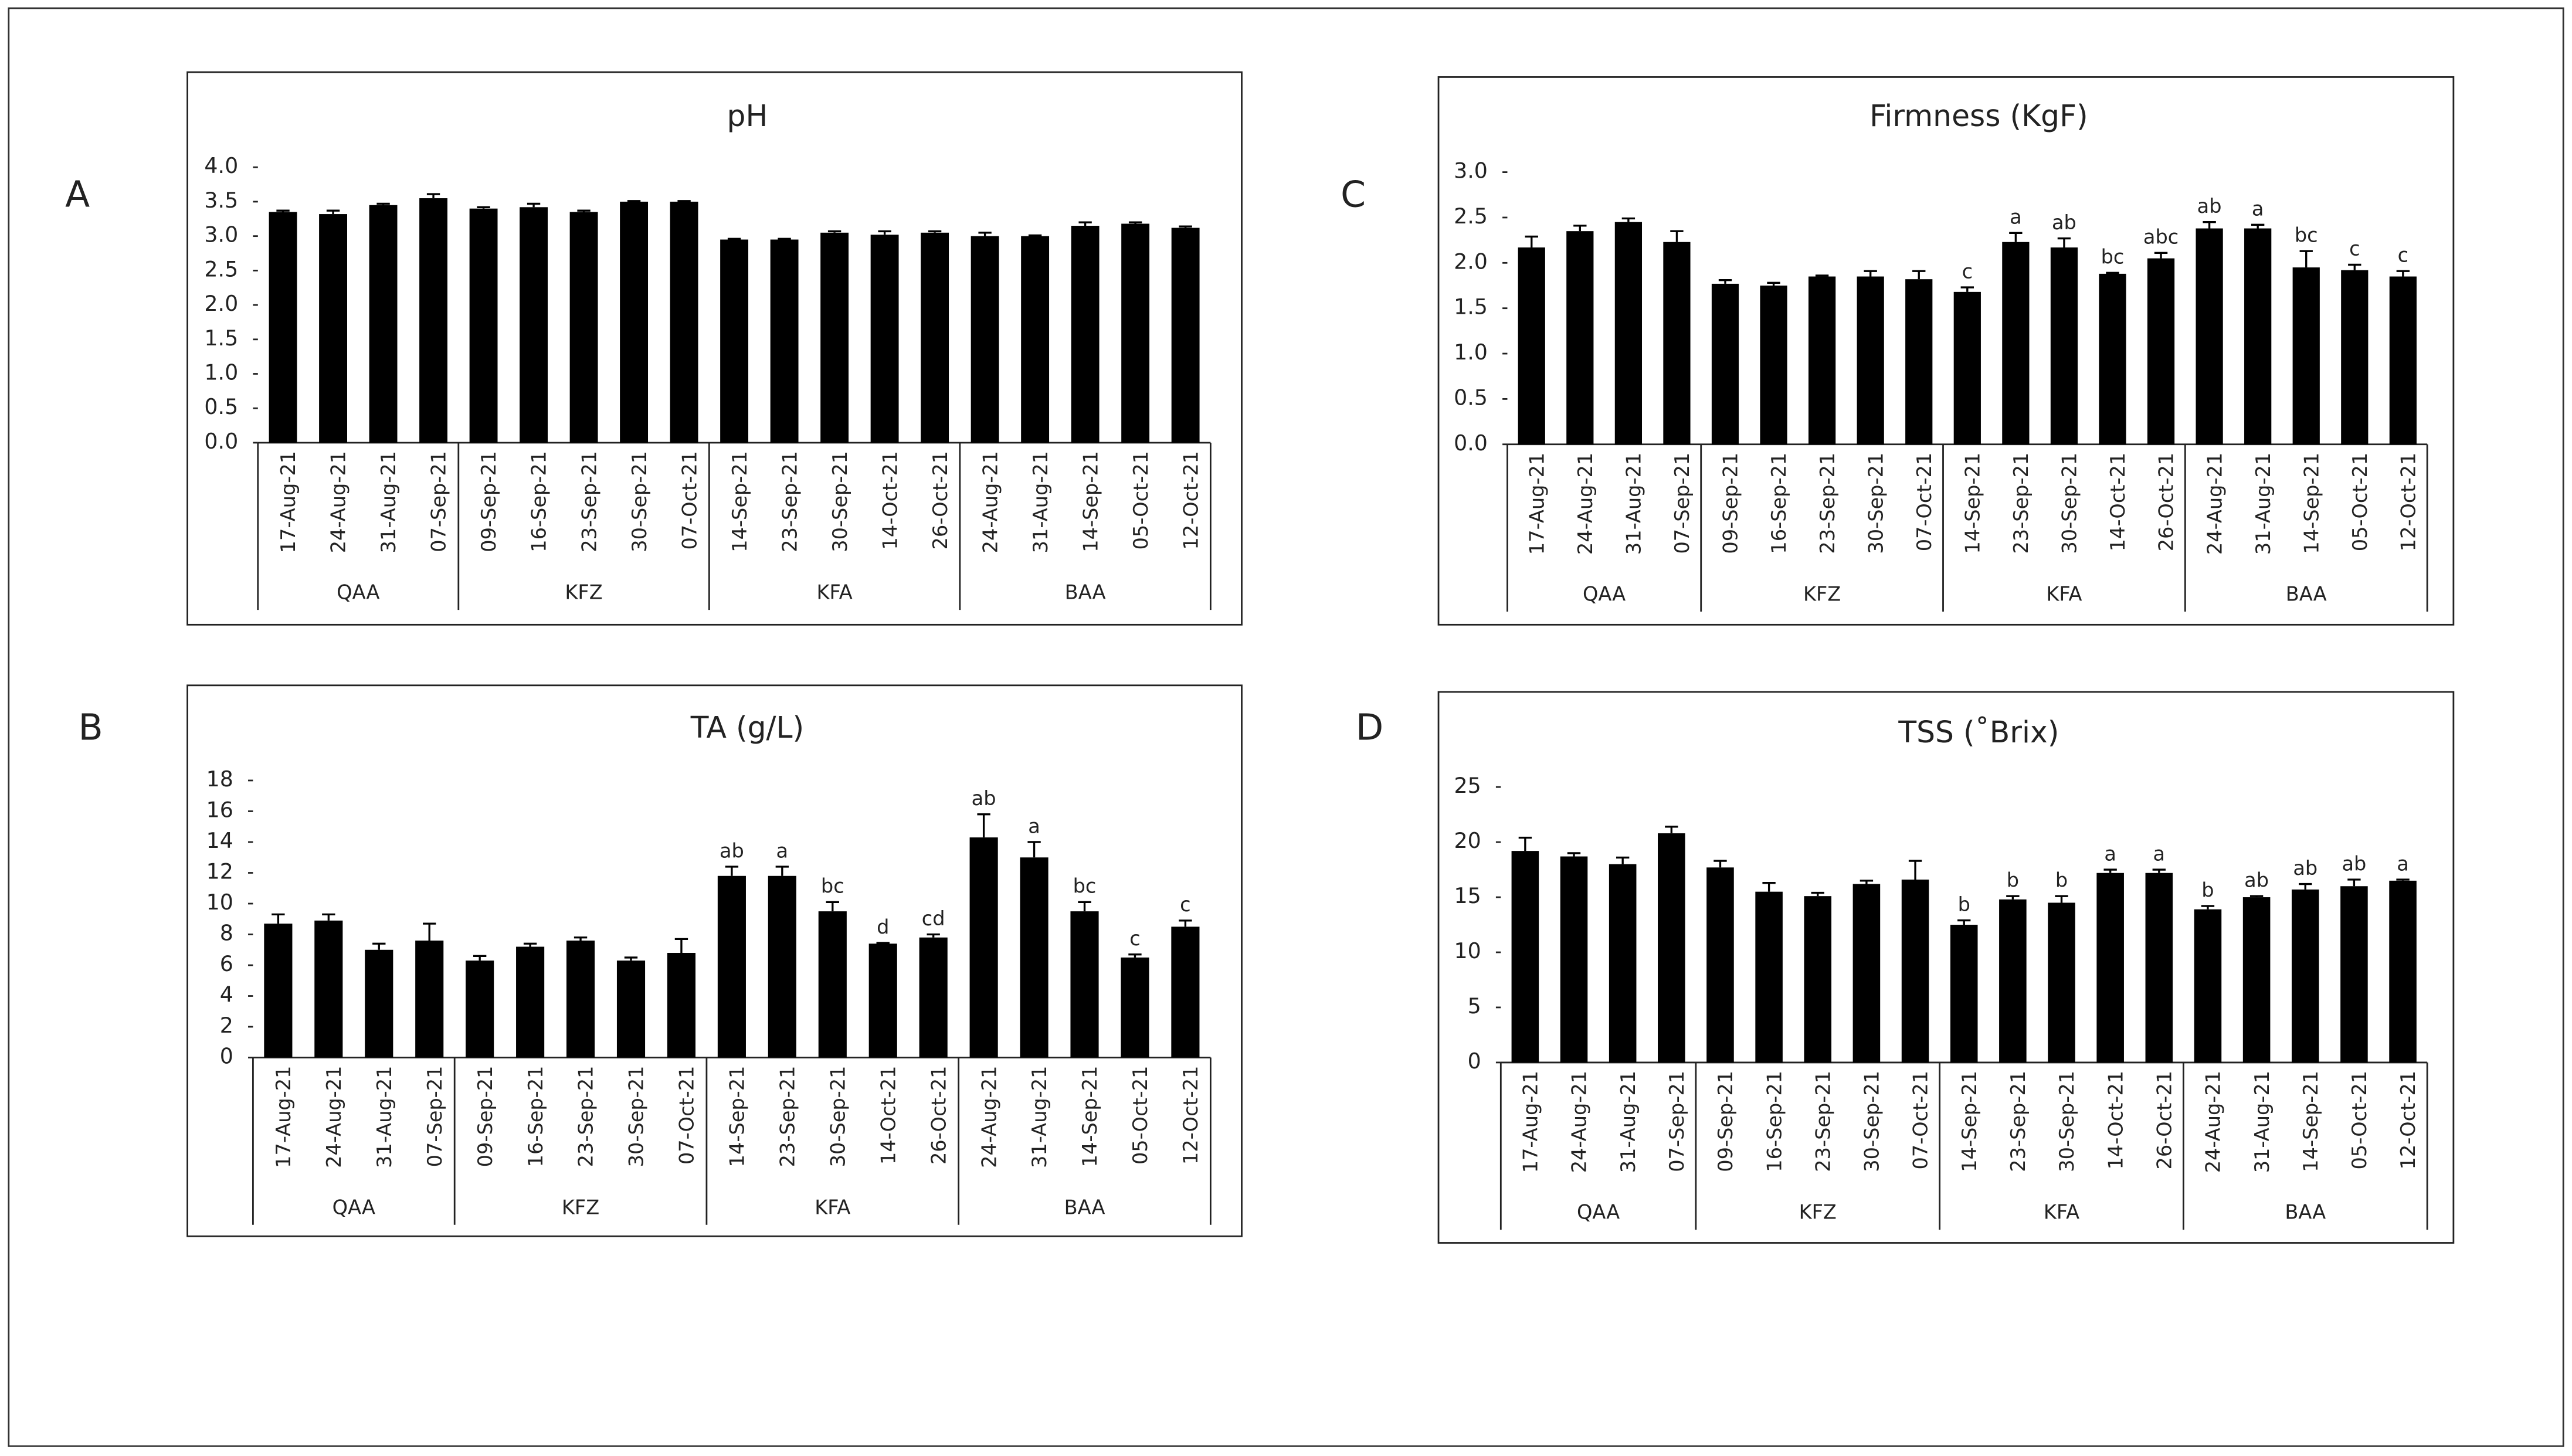  Describe the element at coordinates (2359, 1120) in the screenshot. I see `x-tick-label: 05-Oct-21` at that location.